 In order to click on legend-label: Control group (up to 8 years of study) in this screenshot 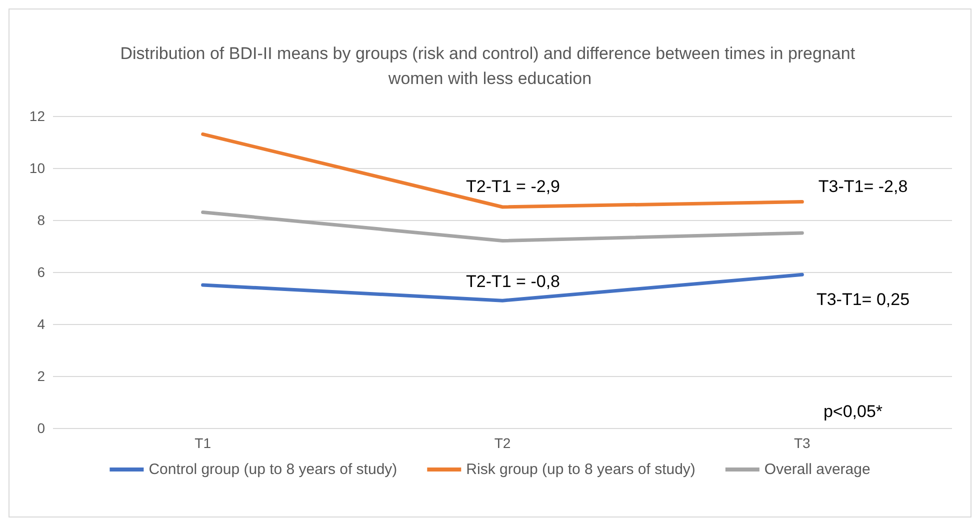, I will do `click(273, 469)`.